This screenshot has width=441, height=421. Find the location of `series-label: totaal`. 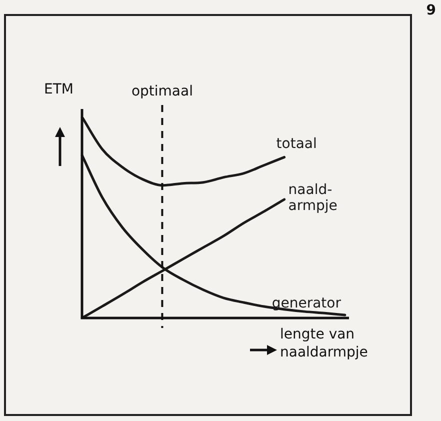

series-label: totaal is located at coordinates (296, 144).